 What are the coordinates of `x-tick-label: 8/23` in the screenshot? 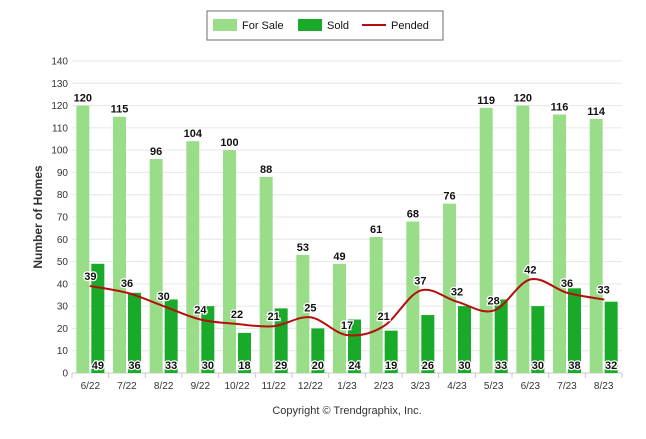 It's located at (604, 386).